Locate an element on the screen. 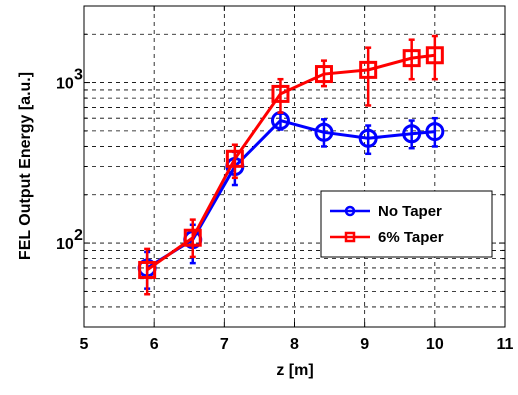  legend-label: No Taper is located at coordinates (410, 211).